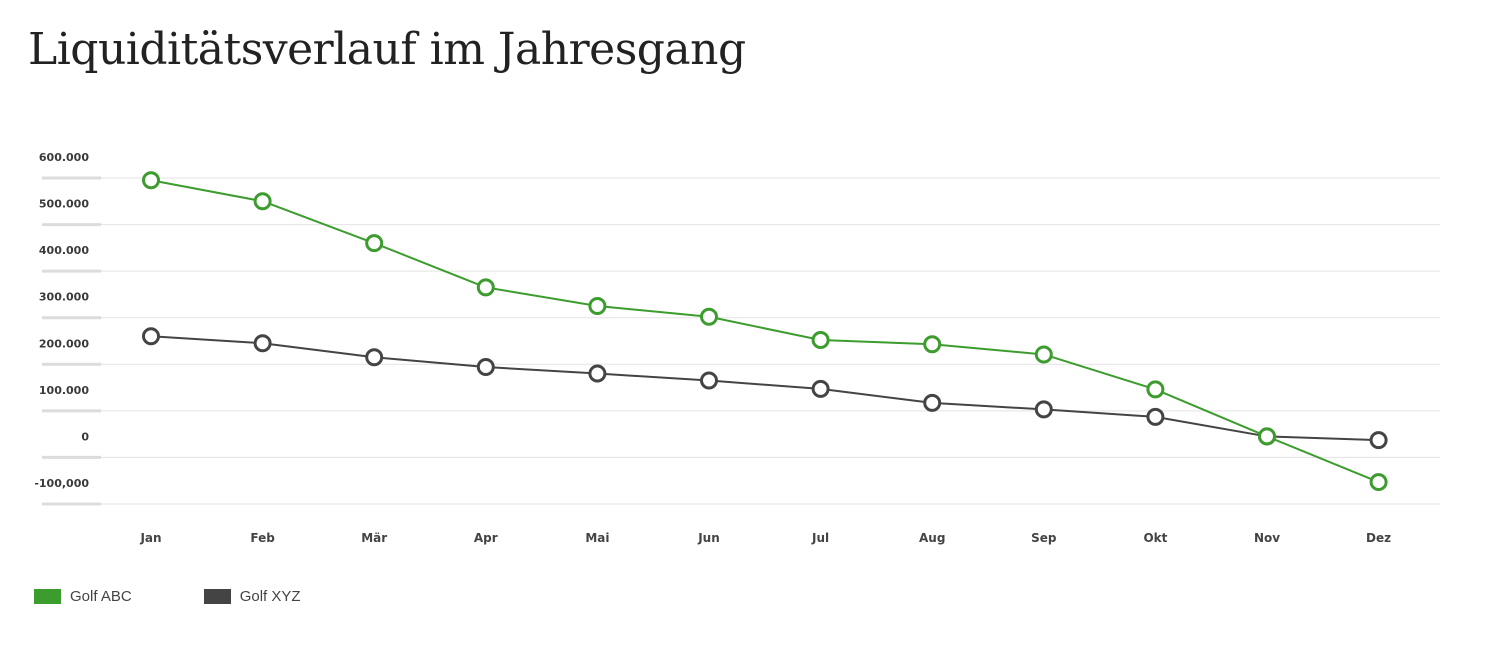 The width and height of the screenshot is (1498, 662). What do you see at coordinates (764, 388) in the screenshot?
I see `series-line-golf-xyz` at bounding box center [764, 388].